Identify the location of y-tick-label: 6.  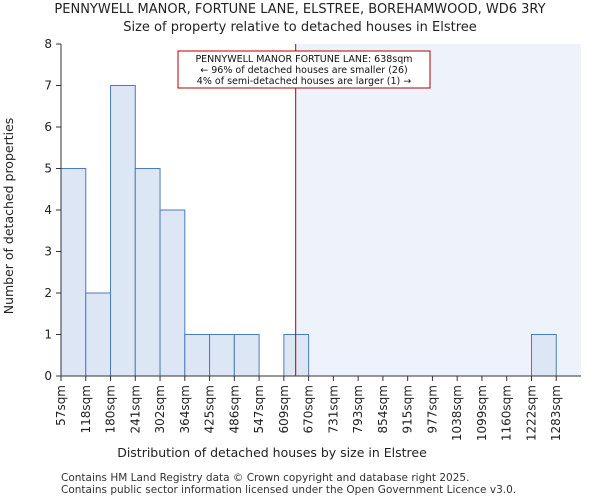
(48, 127).